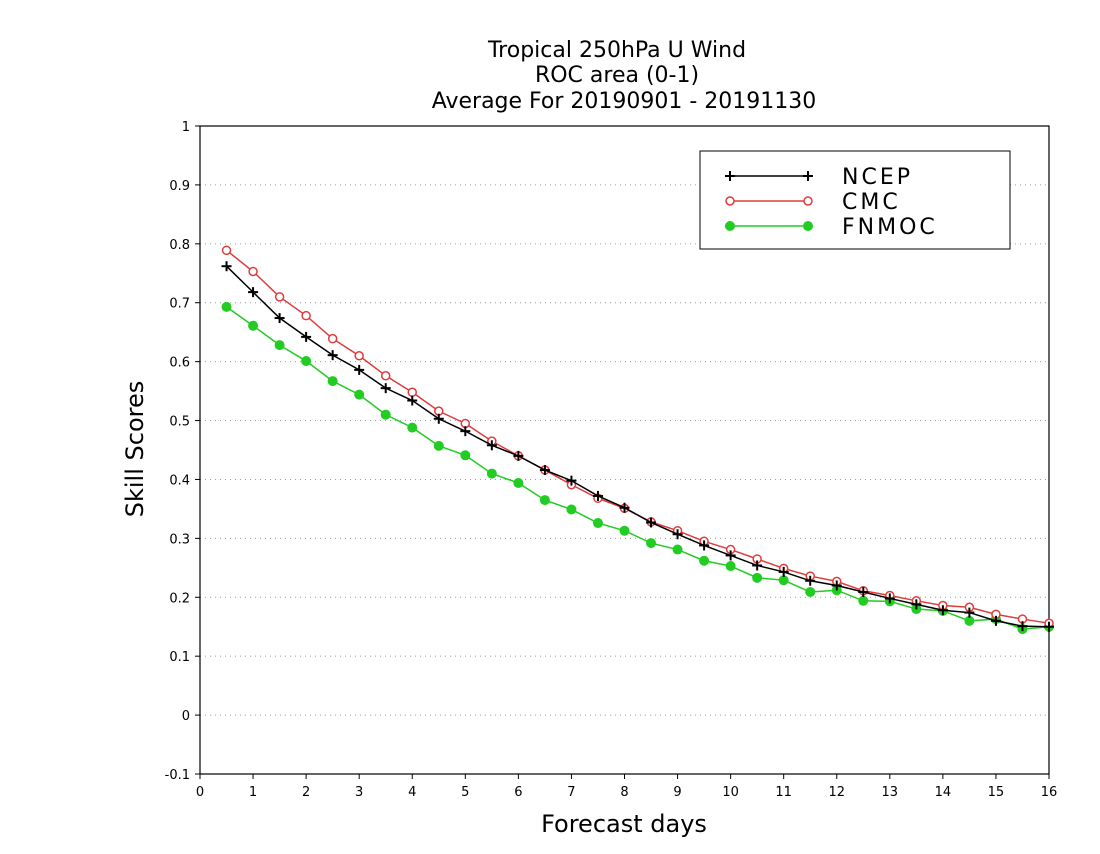 Image resolution: width=1100 pixels, height=854 pixels. I want to click on y-tick-label: 0.2, so click(179, 598).